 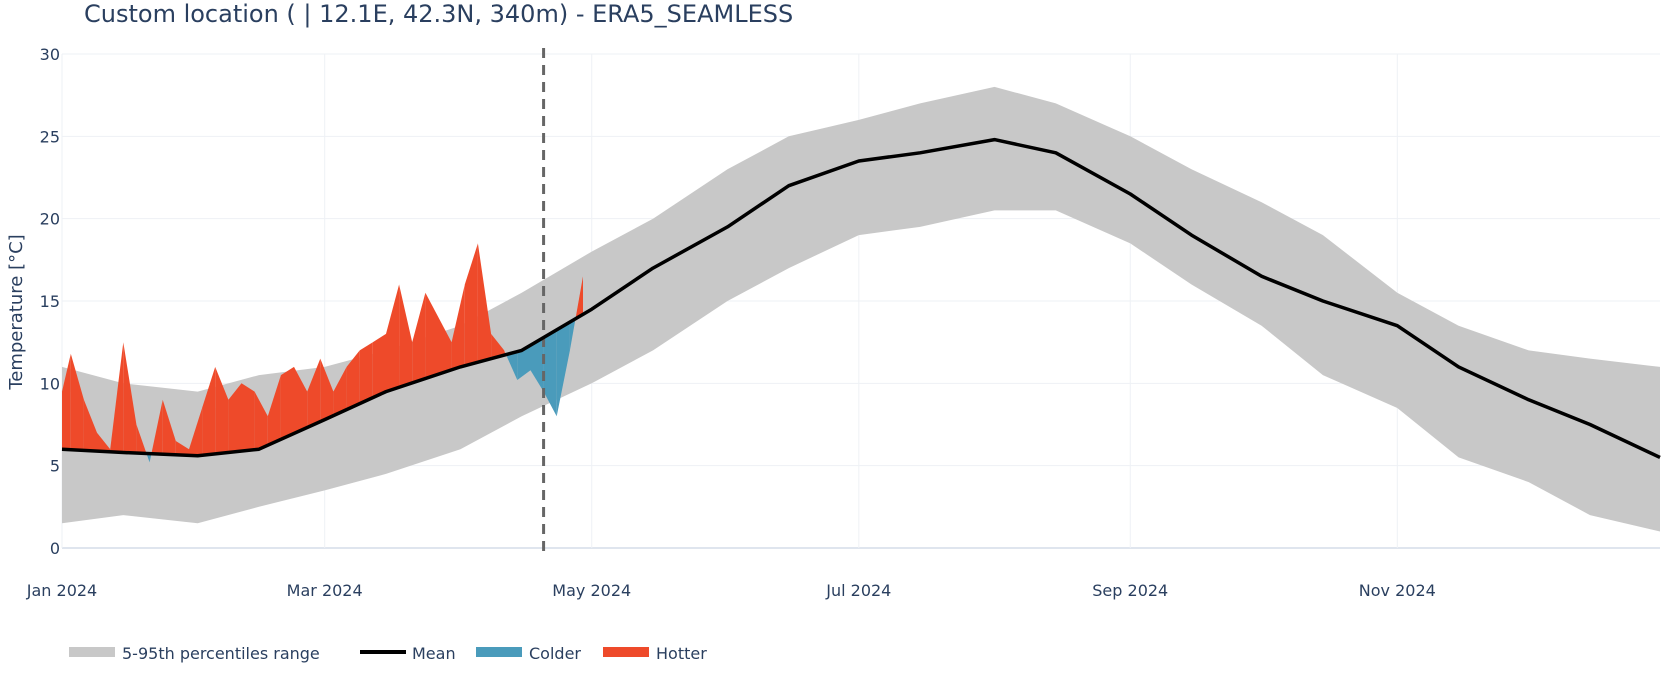 I want to click on legend-item-band: 5-95th percentiles range, so click(x=194, y=653).